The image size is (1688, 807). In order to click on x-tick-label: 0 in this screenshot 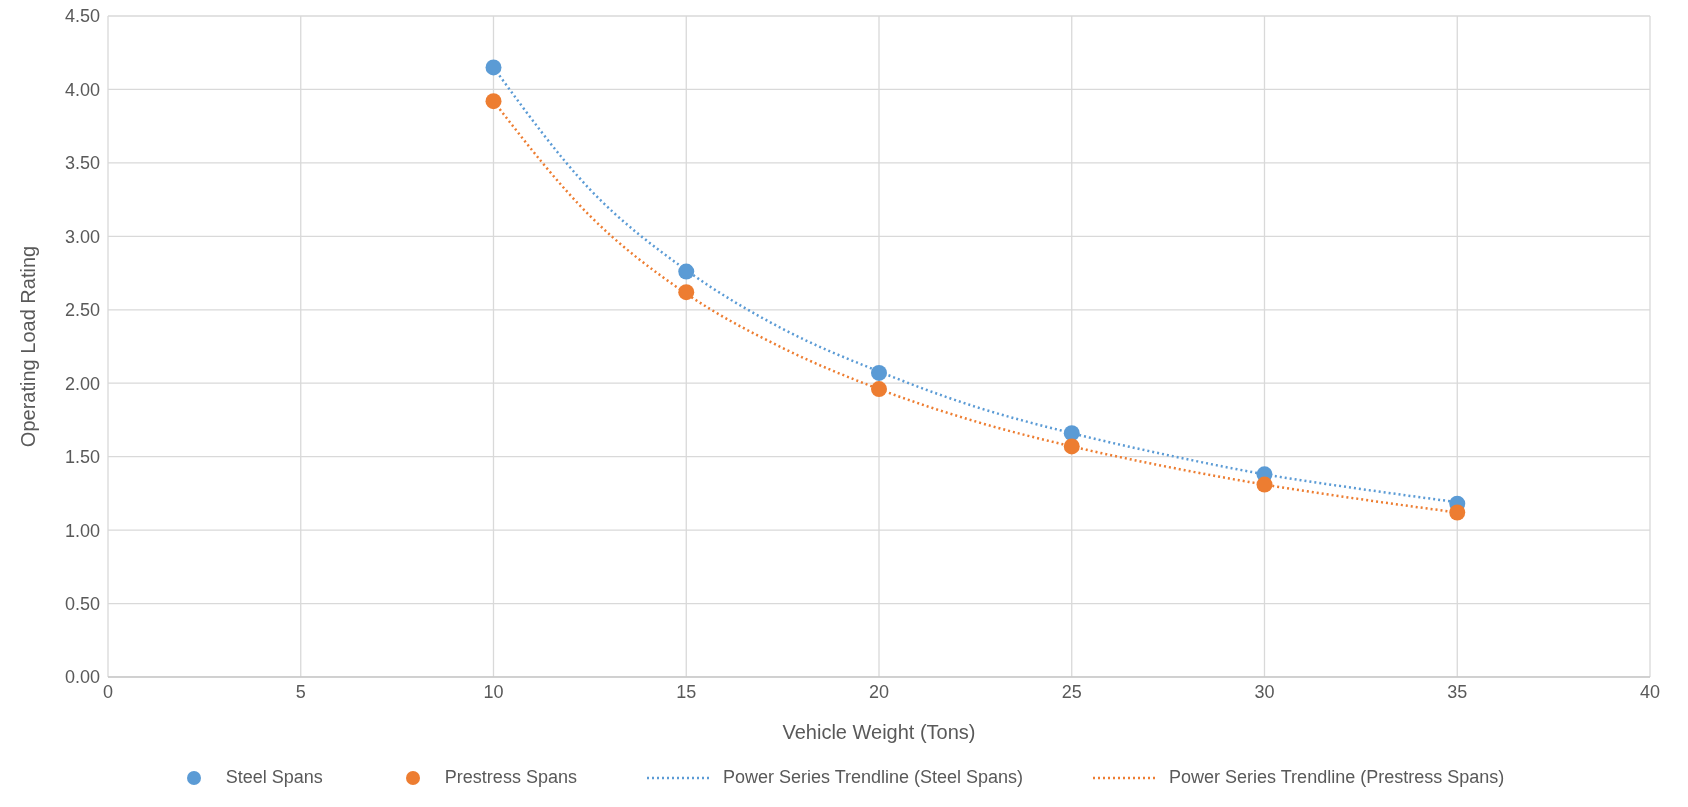, I will do `click(108, 691)`.